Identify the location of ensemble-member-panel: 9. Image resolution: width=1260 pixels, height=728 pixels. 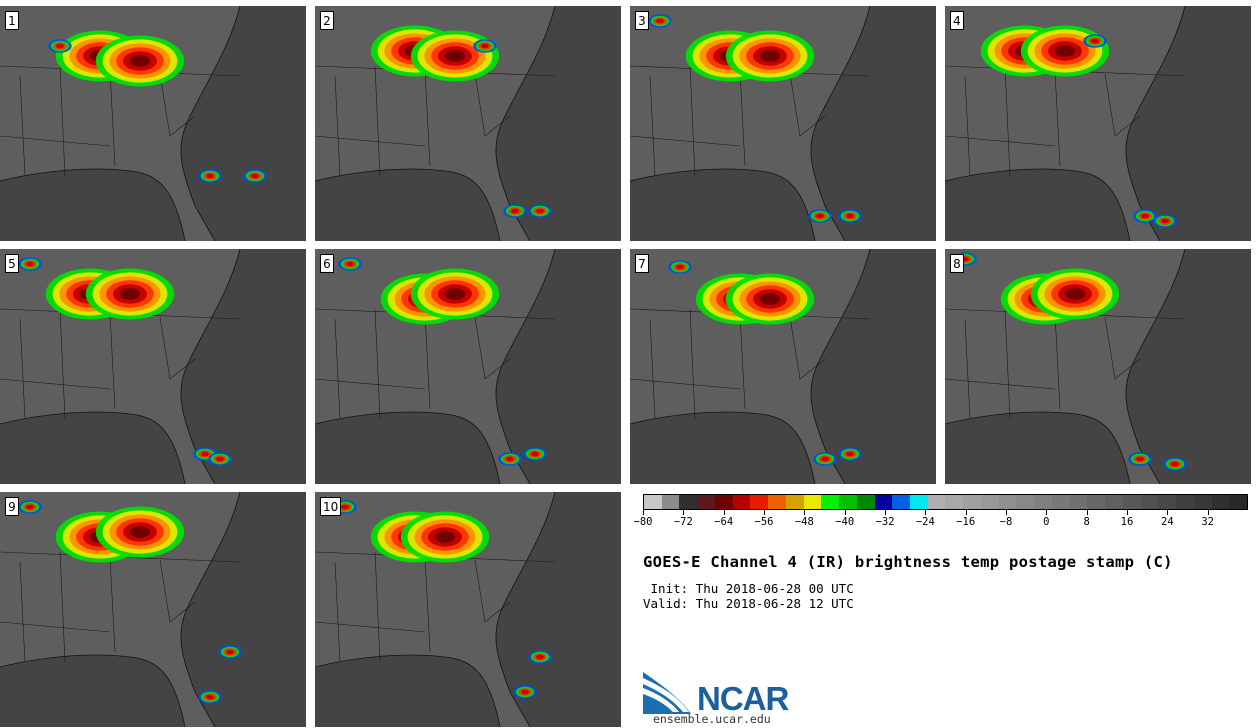
(153, 609).